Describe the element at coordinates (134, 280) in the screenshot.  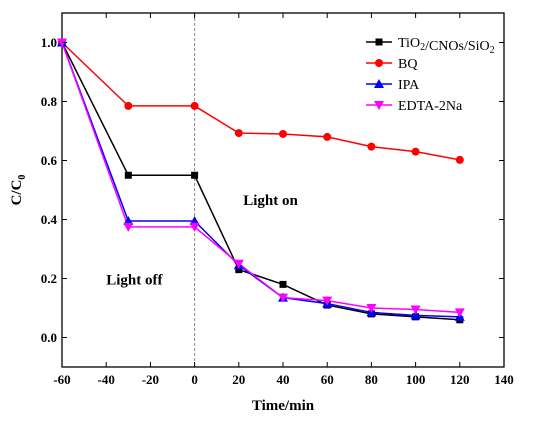
I see `annotation-text: Light off` at that location.